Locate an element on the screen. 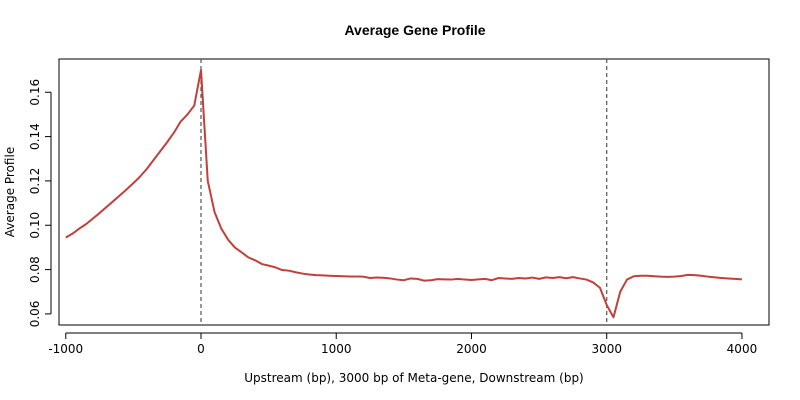 Image resolution: width=800 pixels, height=400 pixels. x-tick-label: 1000 is located at coordinates (336, 349).